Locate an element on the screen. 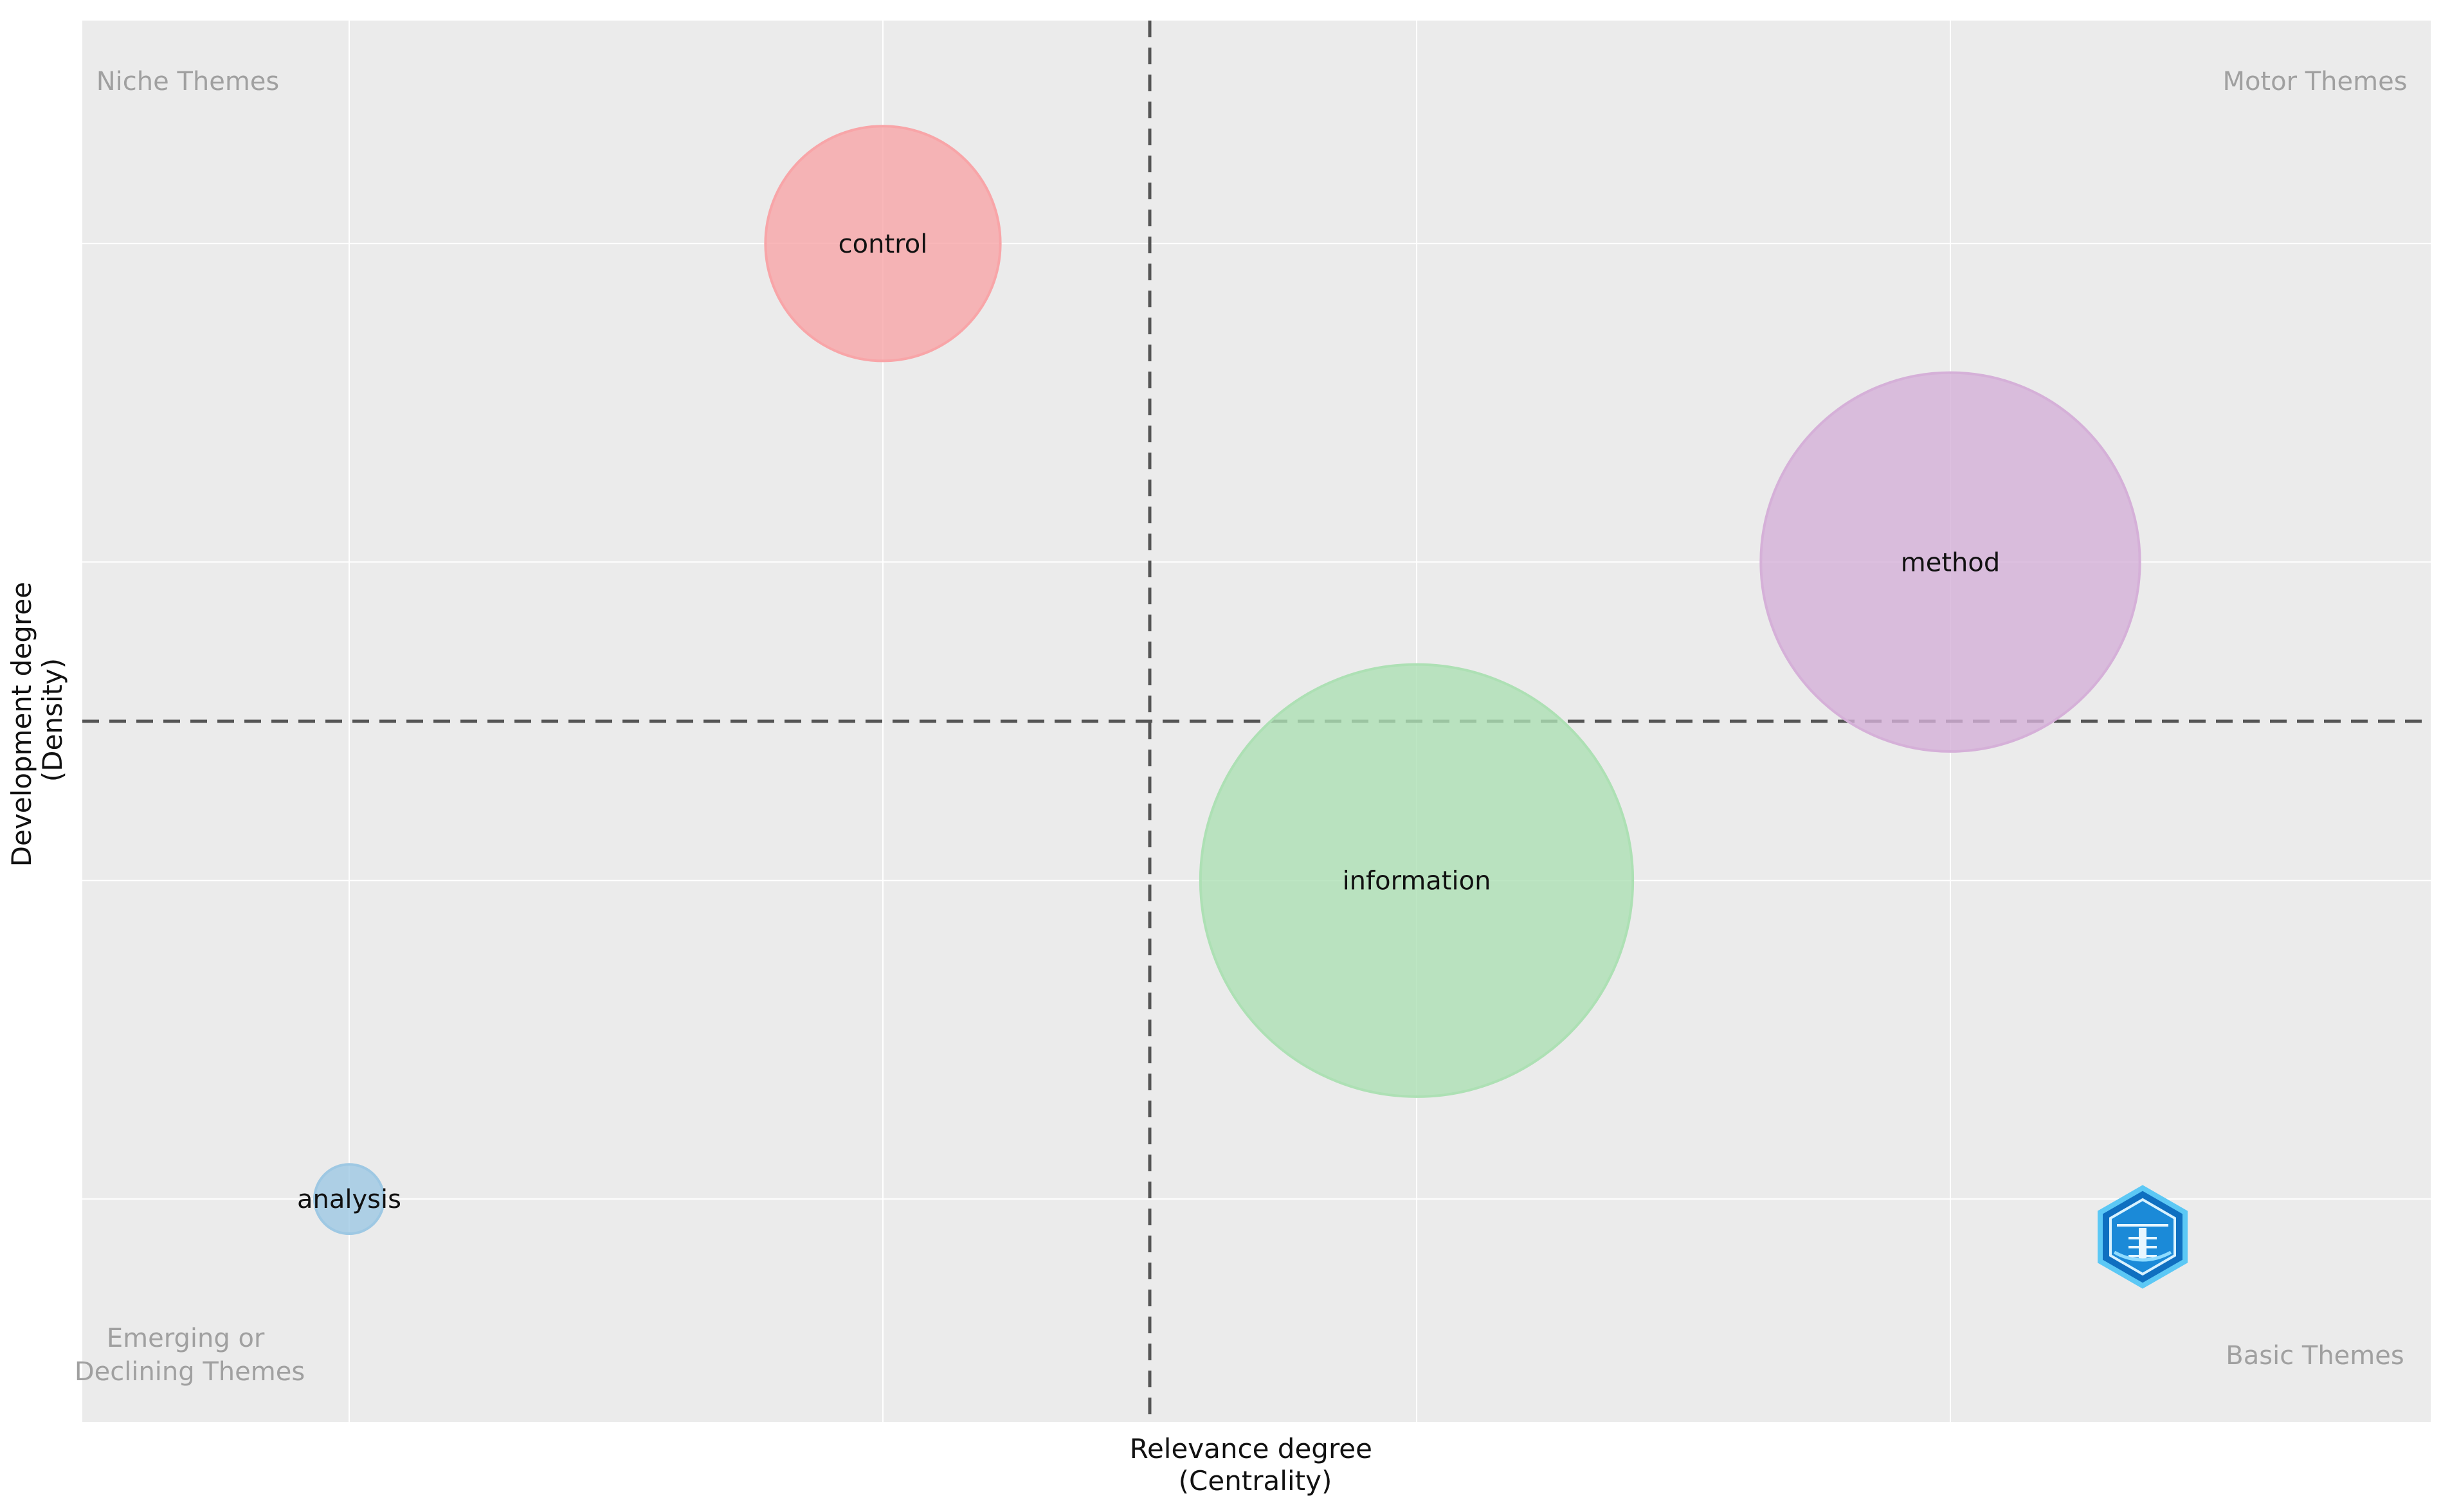 The image size is (2441, 1512). bubble-label-information: information is located at coordinates (1417, 881).